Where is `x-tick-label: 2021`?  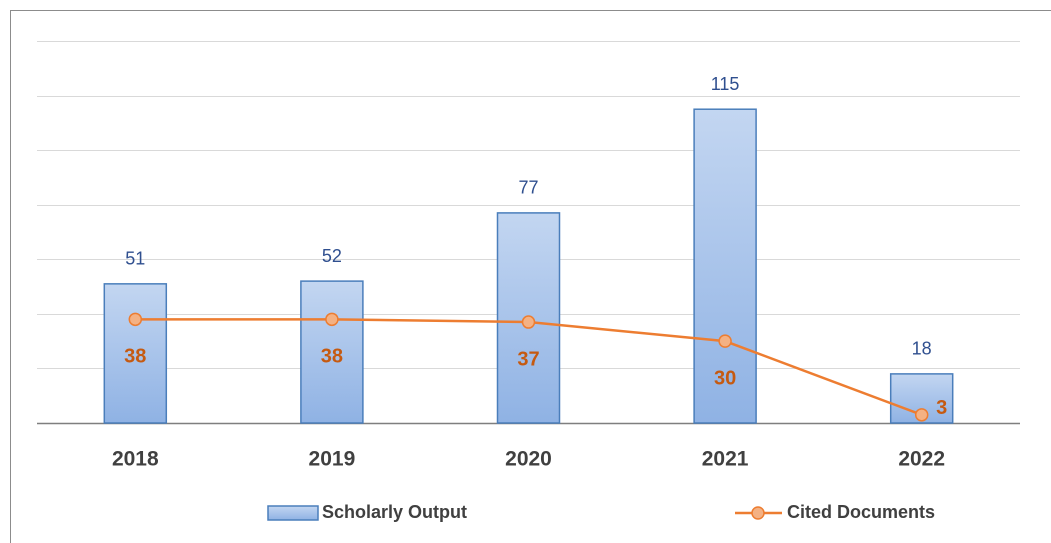
x-tick-label: 2021 is located at coordinates (725, 459).